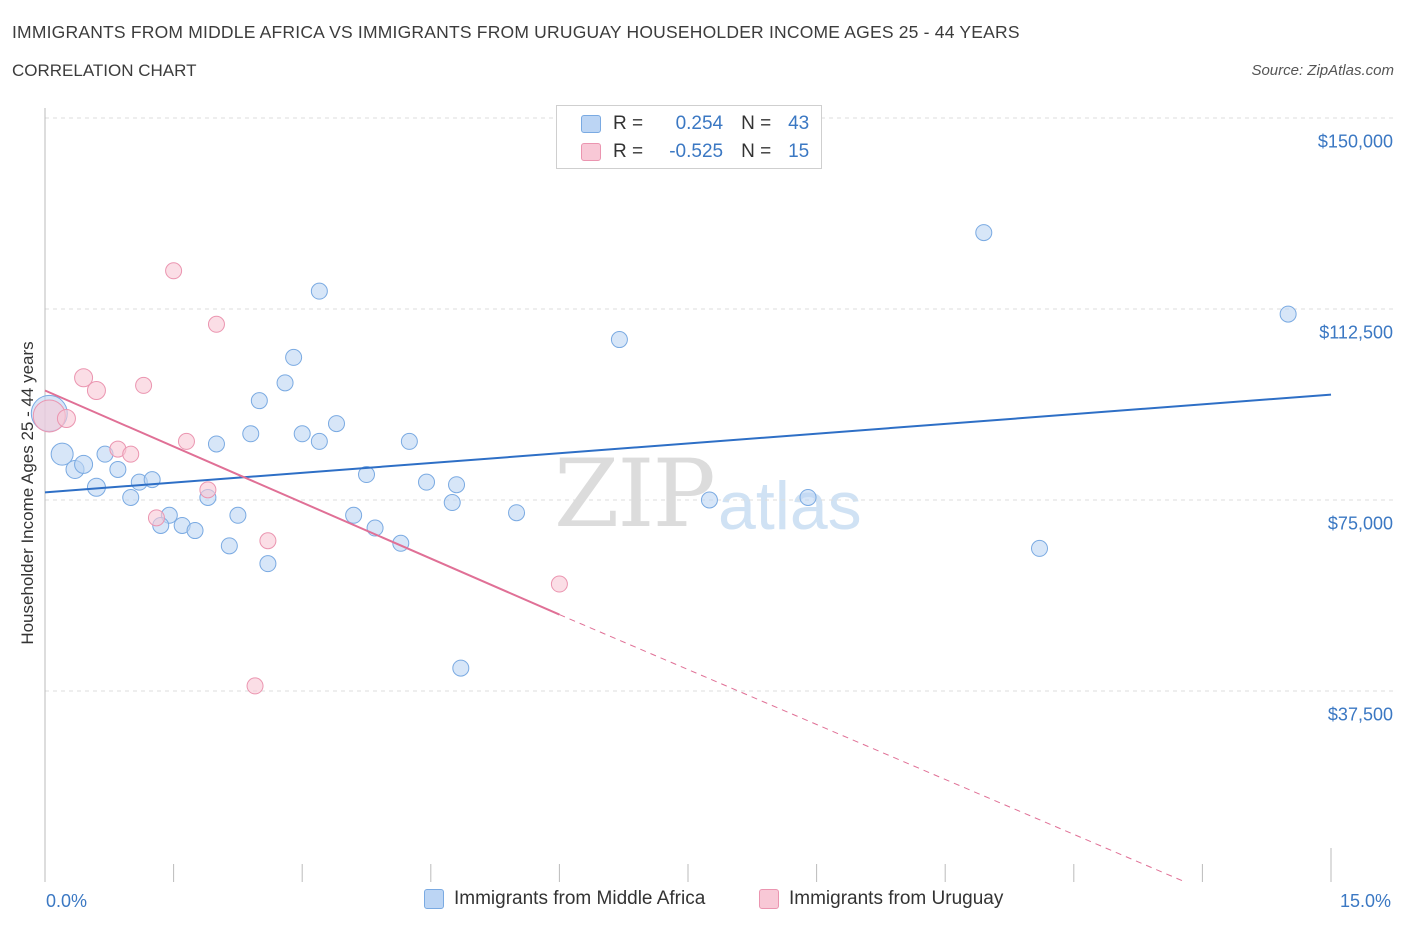 The height and width of the screenshot is (930, 1406). What do you see at coordinates (1356, 332) in the screenshot?
I see `y-tick-label-2: $112,500` at bounding box center [1356, 332].